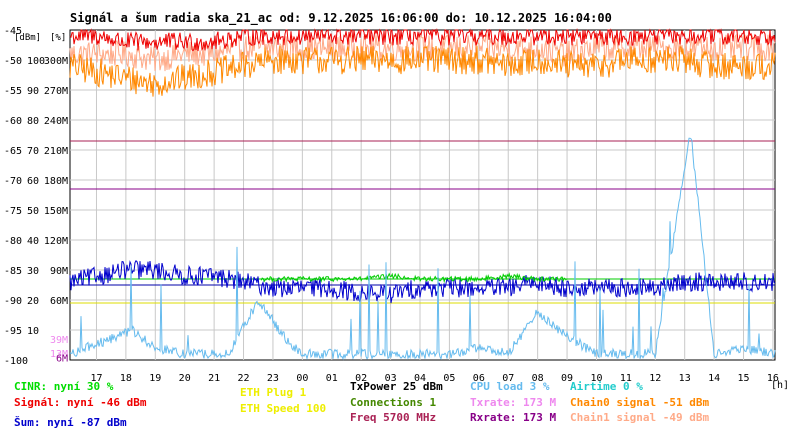 The image size is (800, 430). I want to click on y-tick-pct: 30, so click(33, 271).